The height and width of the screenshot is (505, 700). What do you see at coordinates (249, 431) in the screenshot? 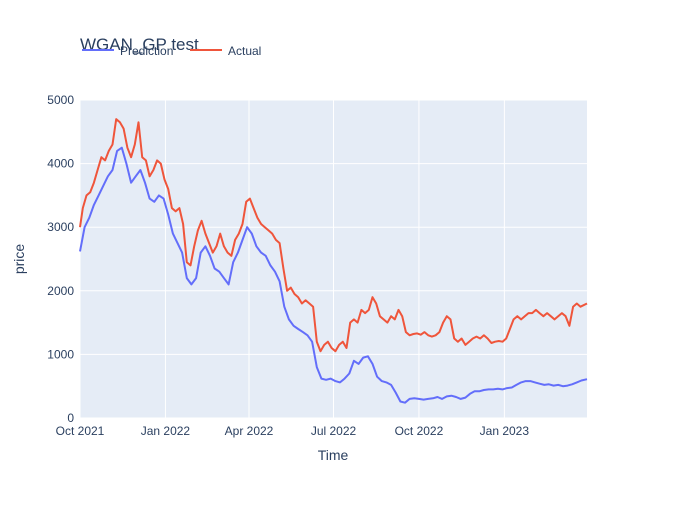
I see `x-tick-label: Apr 2022` at bounding box center [249, 431].